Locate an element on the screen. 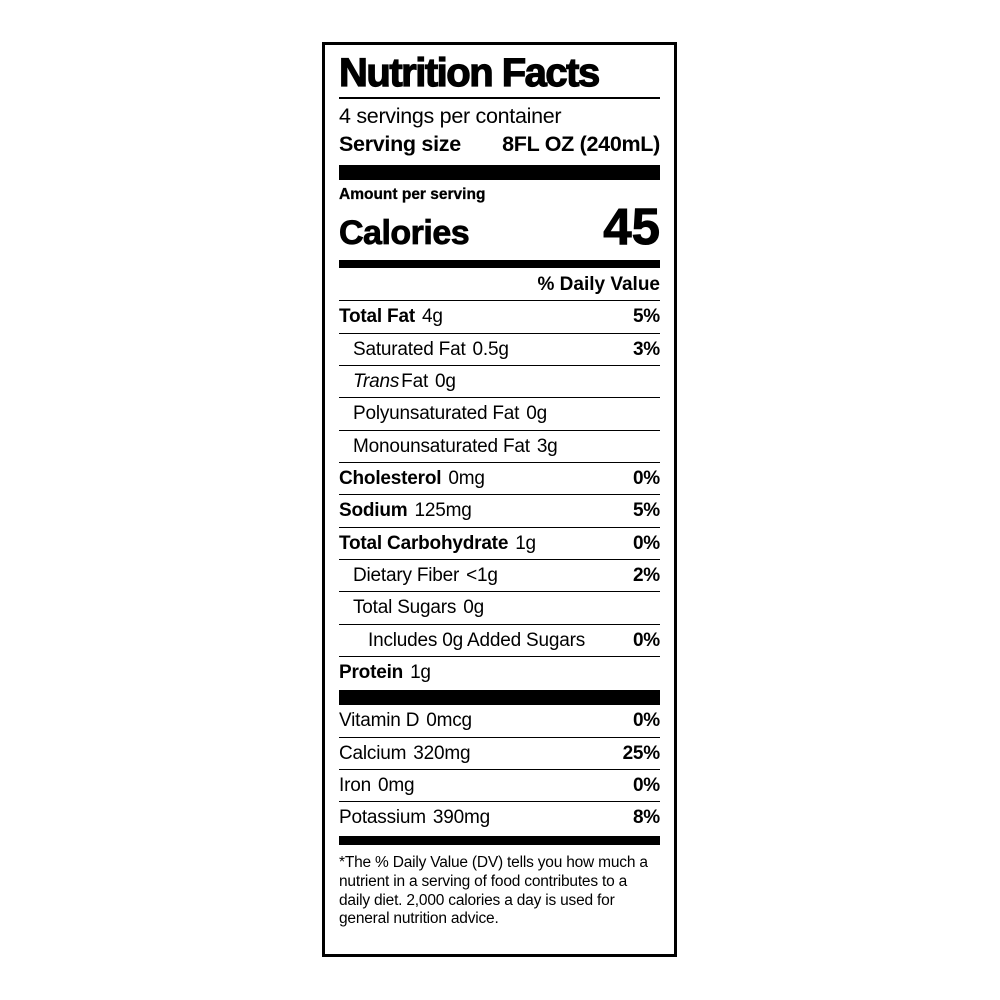  nutrient-name: Cholesterol is located at coordinates (390, 478).